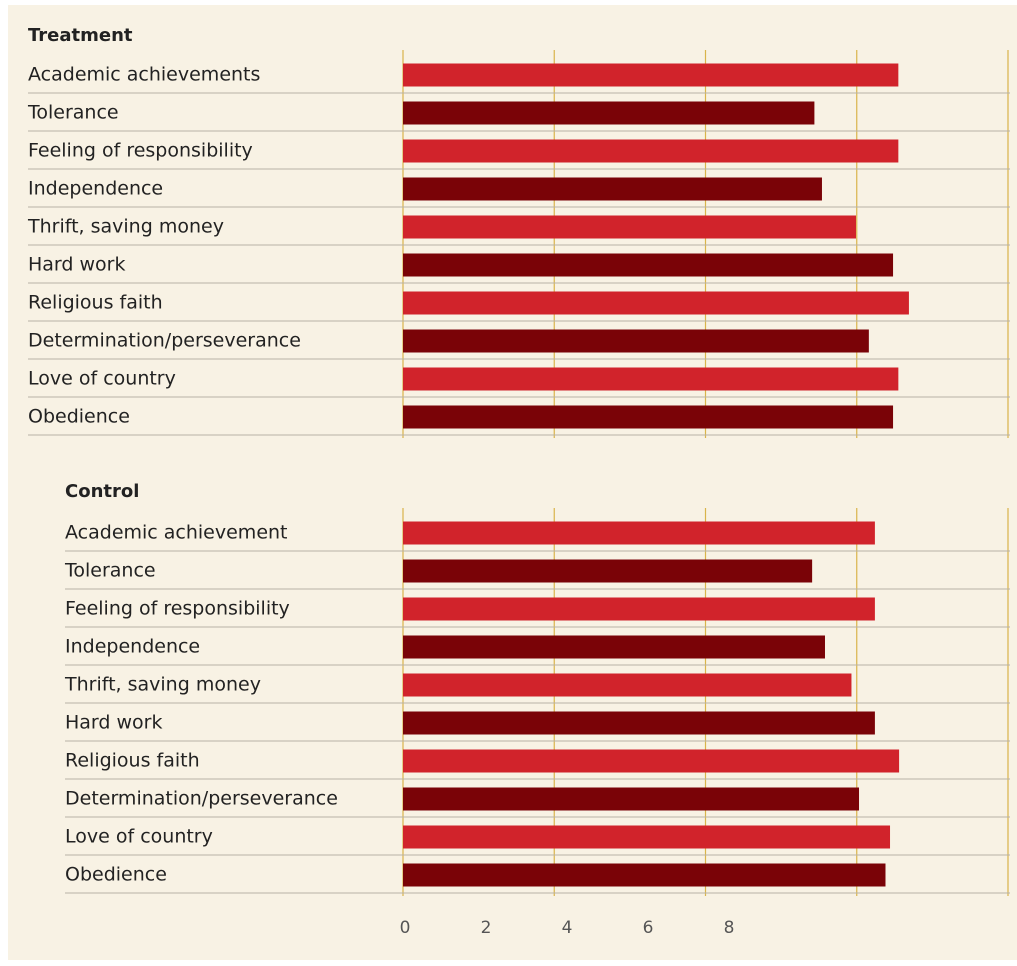 The width and height of the screenshot is (1017, 966). I want to click on x-tick-label: 6, so click(648, 928).